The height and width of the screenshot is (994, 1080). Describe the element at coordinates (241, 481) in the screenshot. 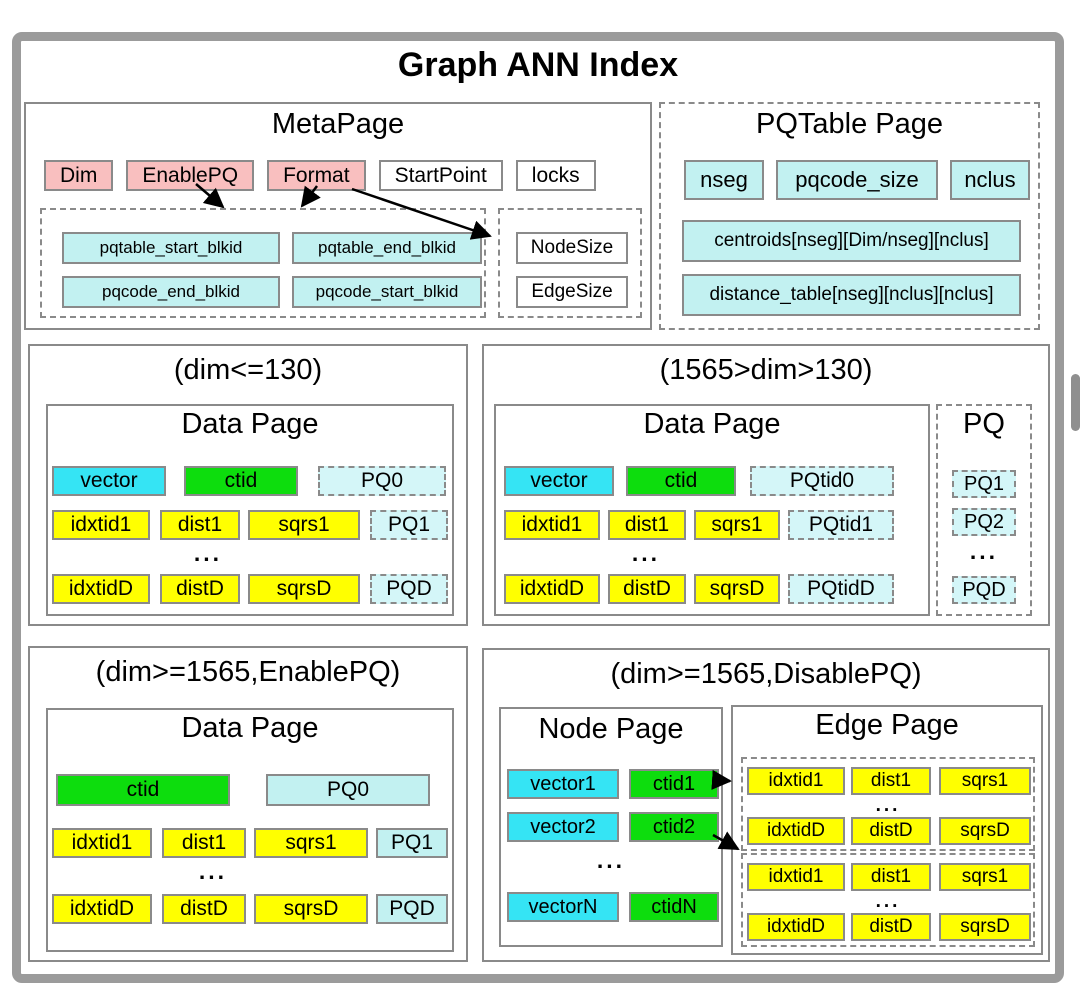

I see `dim-small-cell-ctid: ctid` at that location.